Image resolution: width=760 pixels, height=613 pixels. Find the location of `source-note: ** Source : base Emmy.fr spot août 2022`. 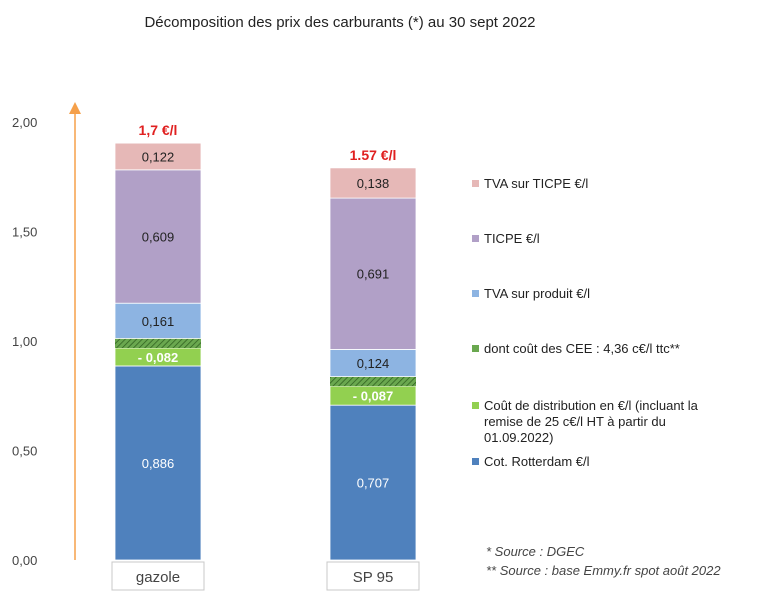

source-note: ** Source : base Emmy.fr spot août 2022 is located at coordinates (603, 570).